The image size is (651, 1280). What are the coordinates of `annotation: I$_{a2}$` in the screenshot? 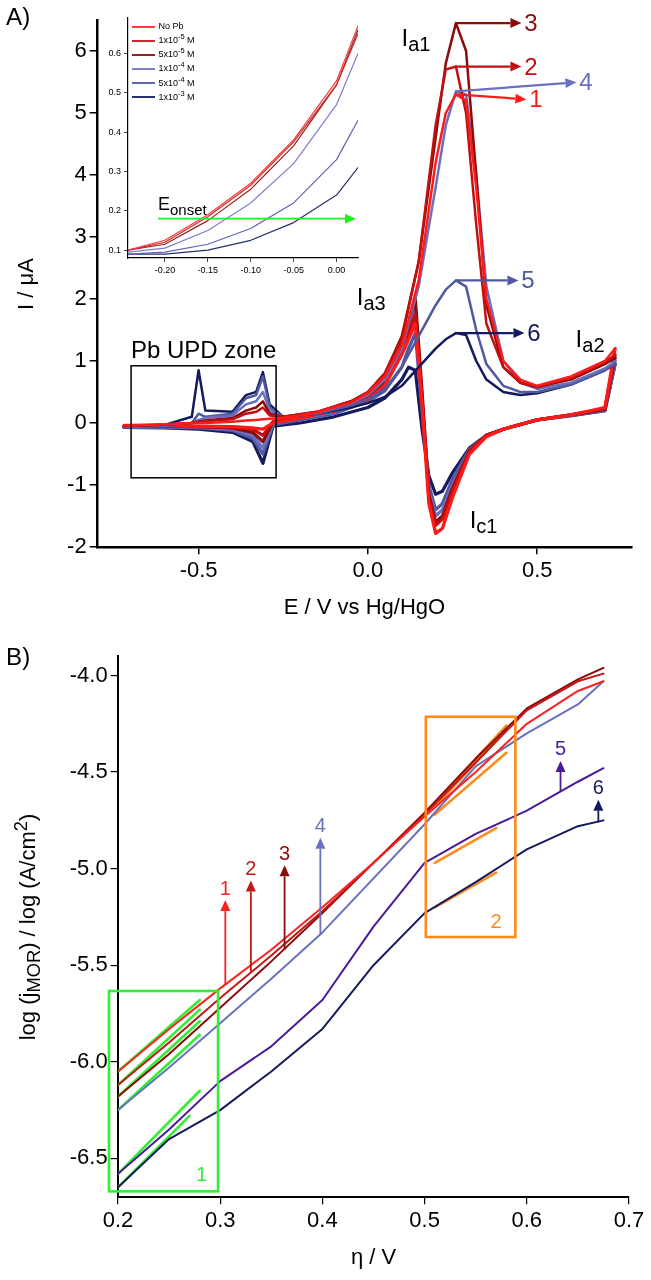 It's located at (590, 340).